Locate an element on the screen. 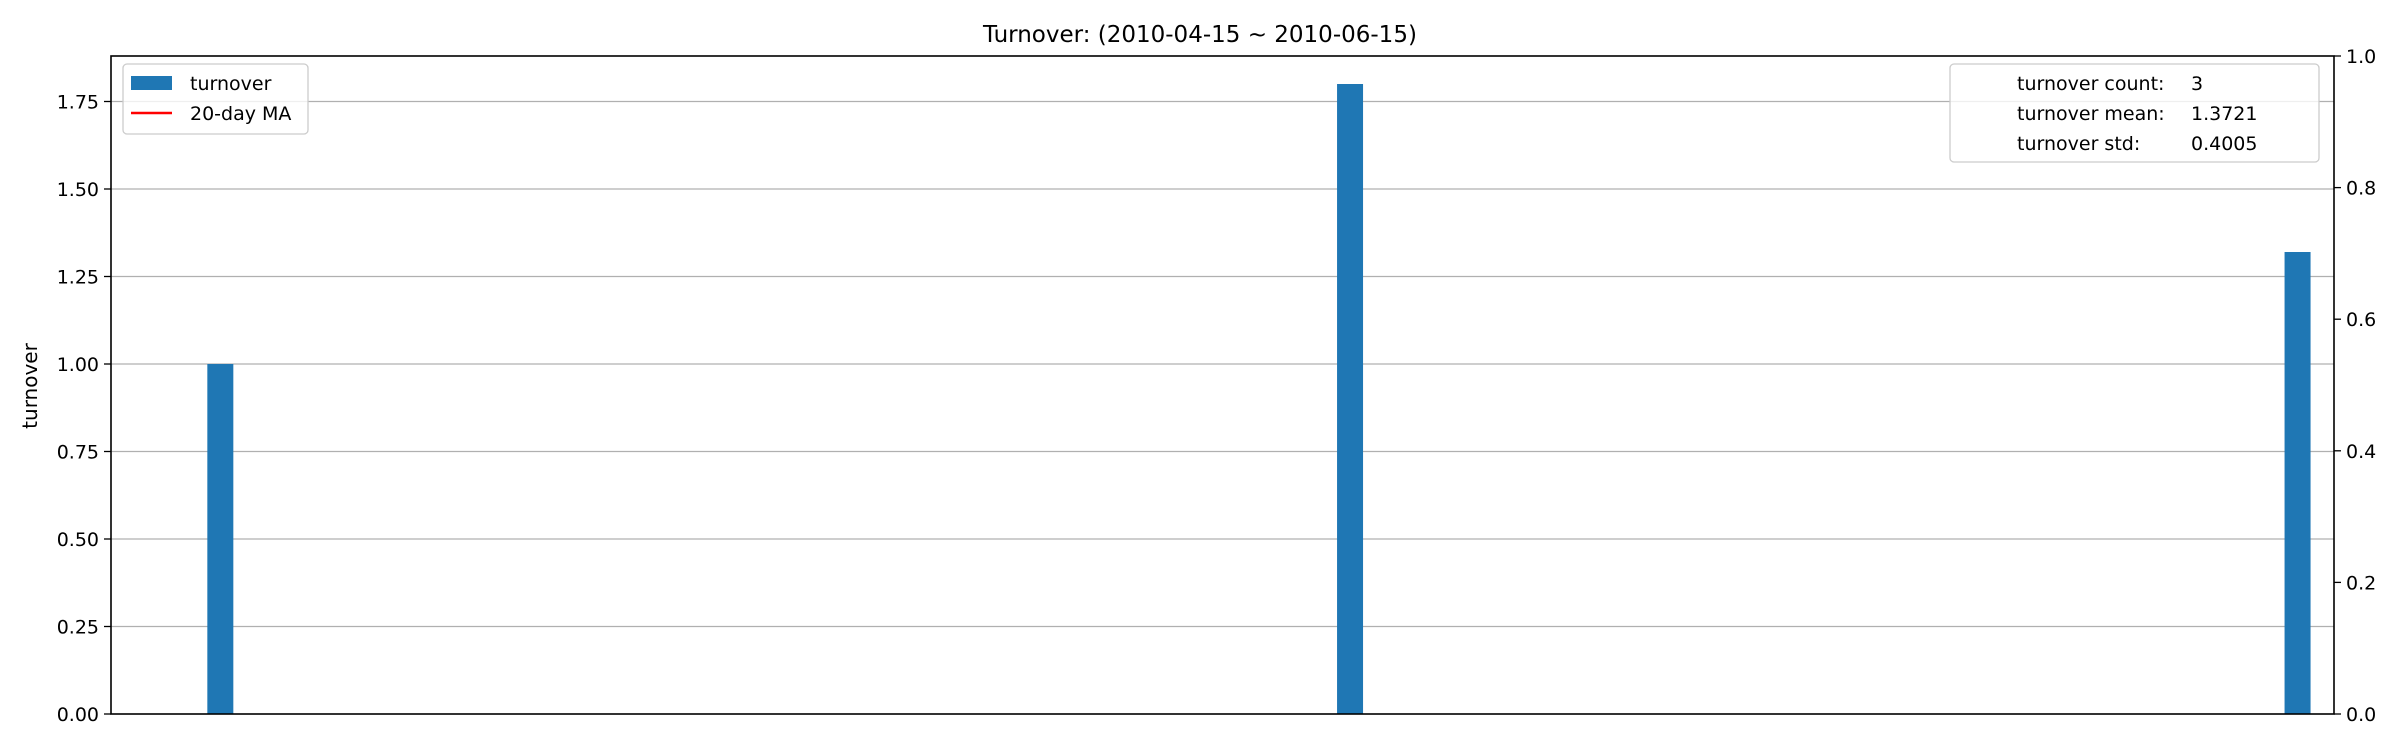 The width and height of the screenshot is (2400, 750). stats-frame is located at coordinates (2134, 113).